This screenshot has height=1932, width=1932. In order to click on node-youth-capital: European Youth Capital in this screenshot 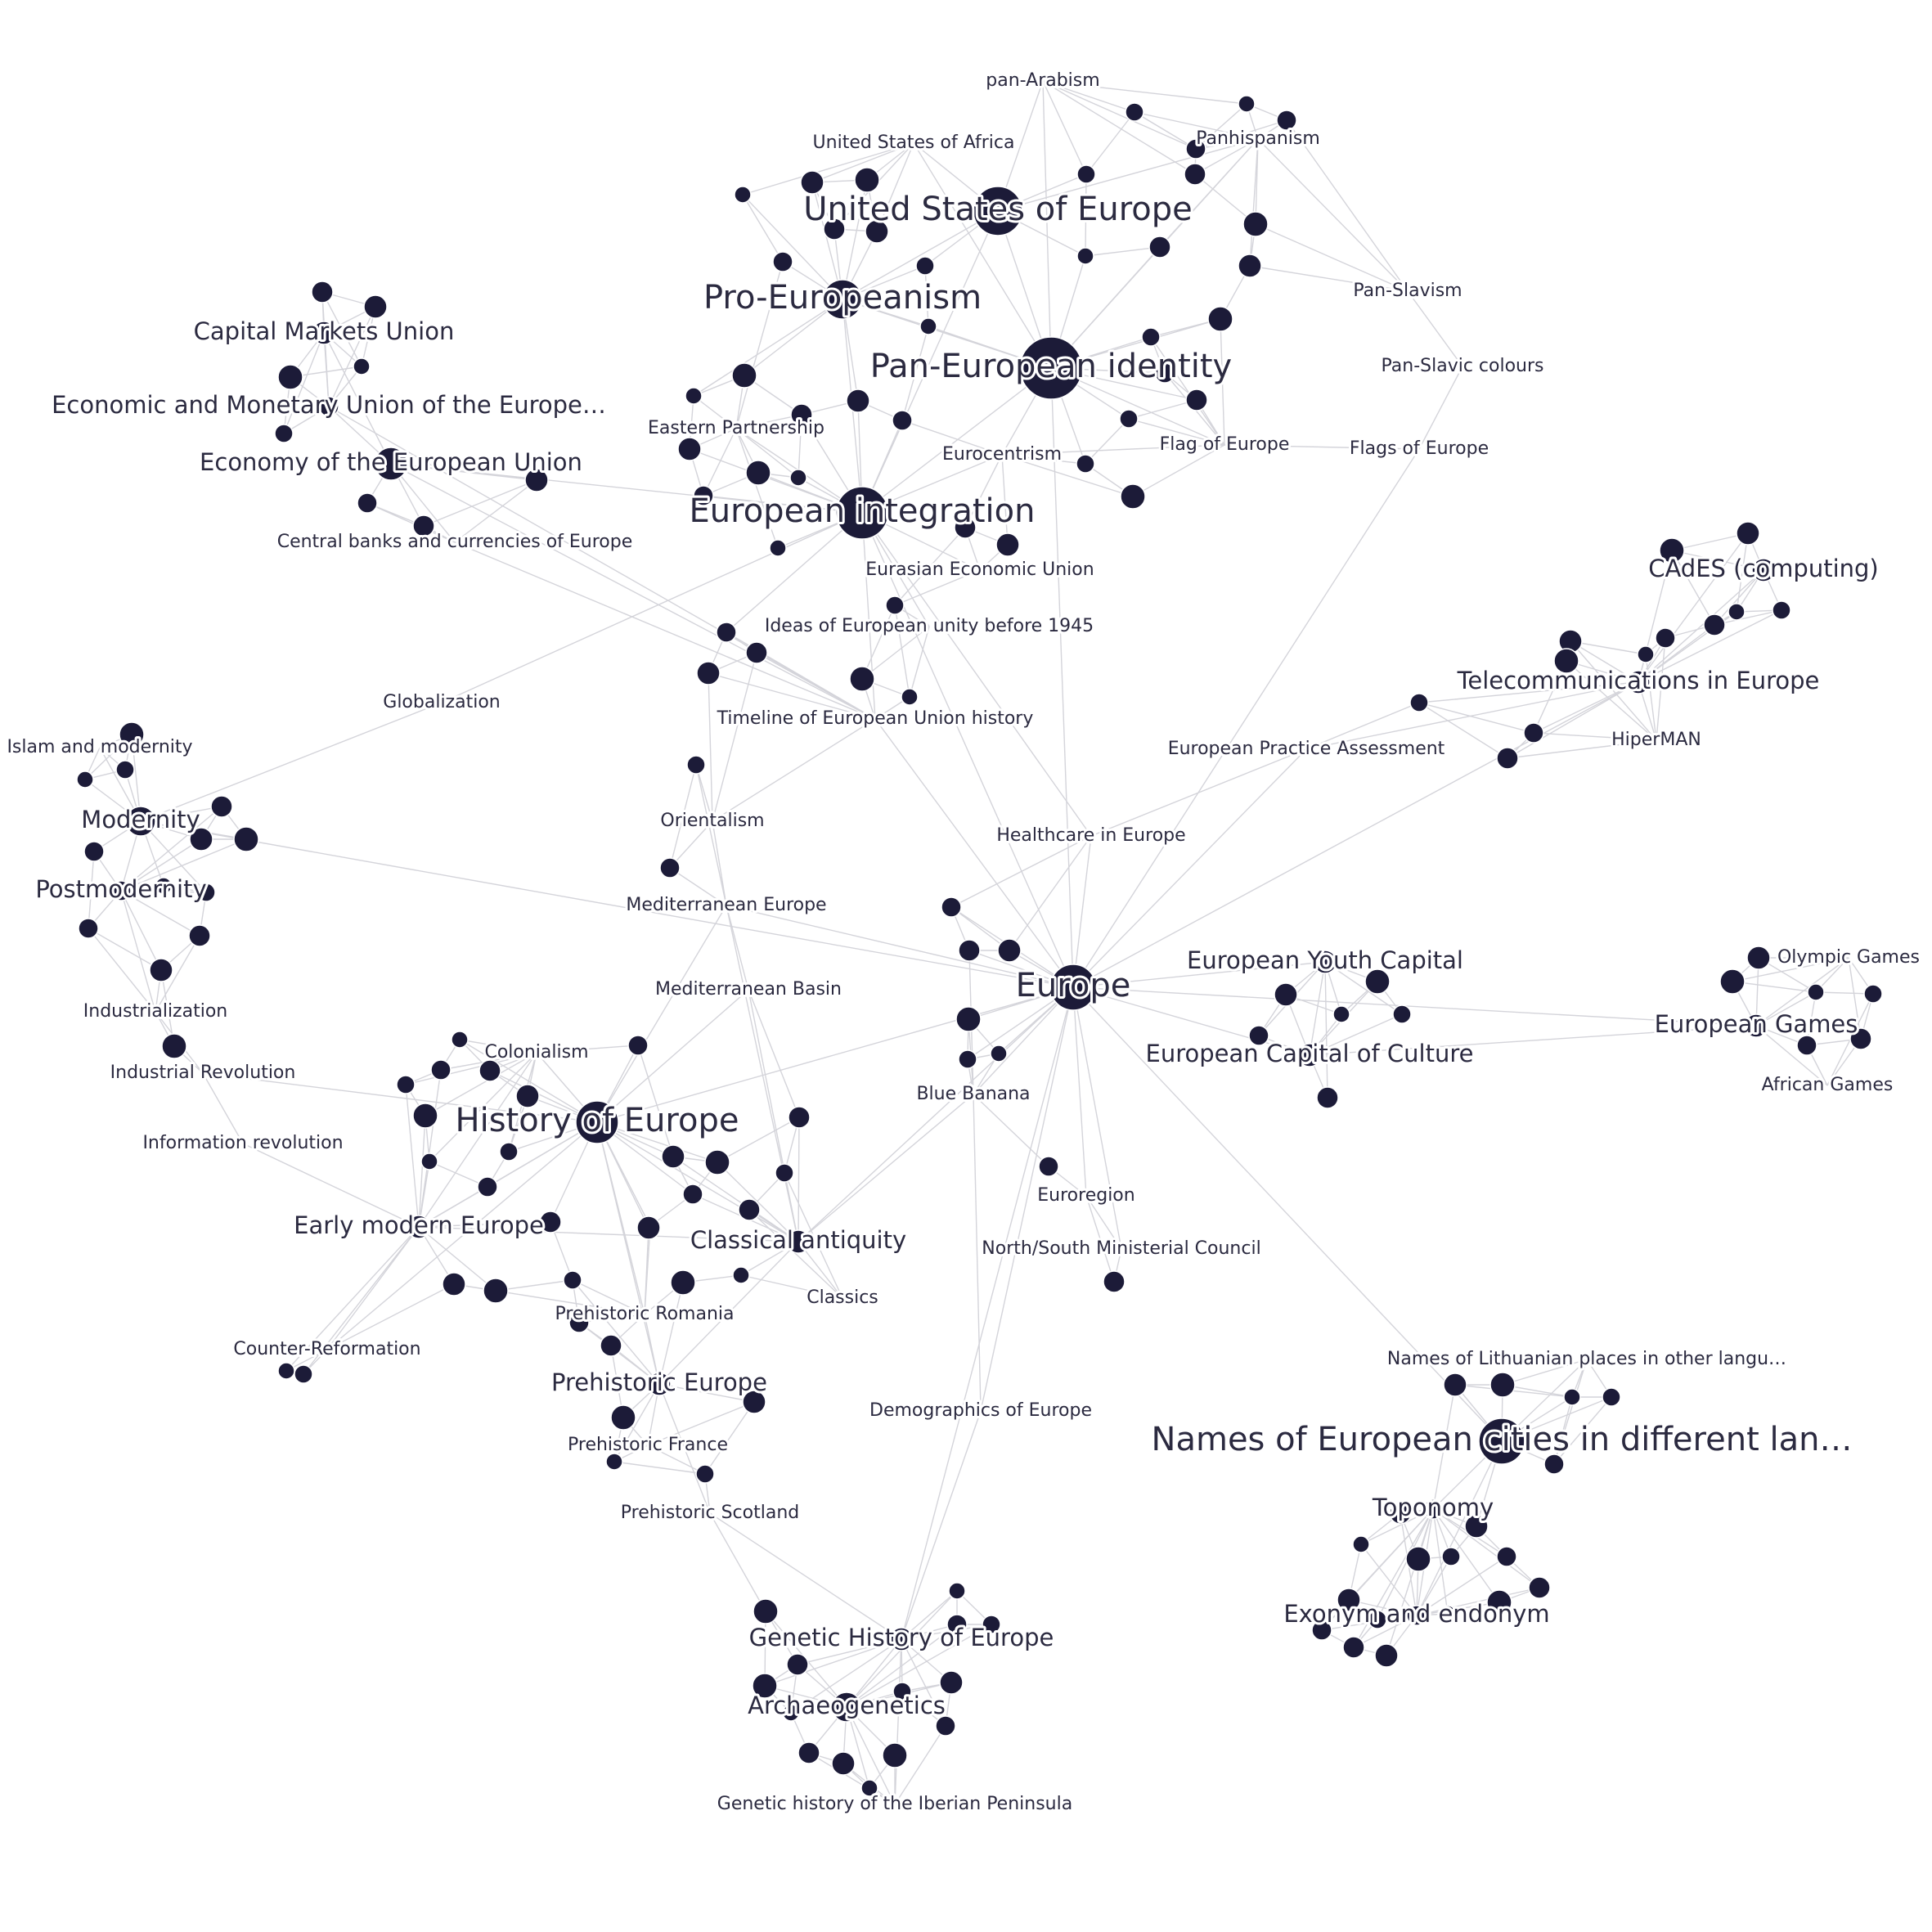, I will do `click(1325, 960)`.